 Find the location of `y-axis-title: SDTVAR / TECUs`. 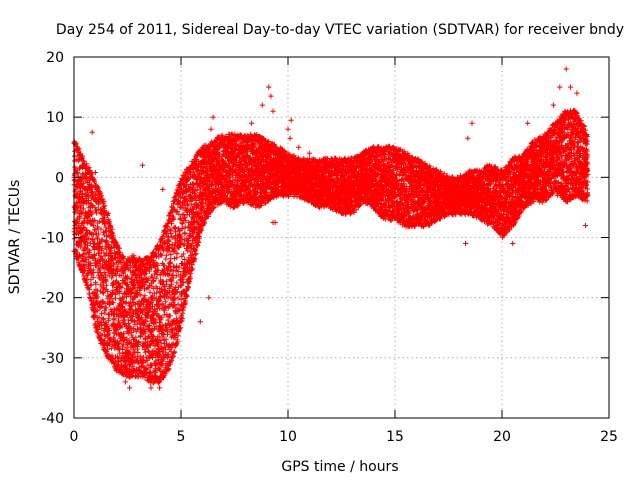

y-axis-title: SDTVAR / TECUs is located at coordinates (15, 237).